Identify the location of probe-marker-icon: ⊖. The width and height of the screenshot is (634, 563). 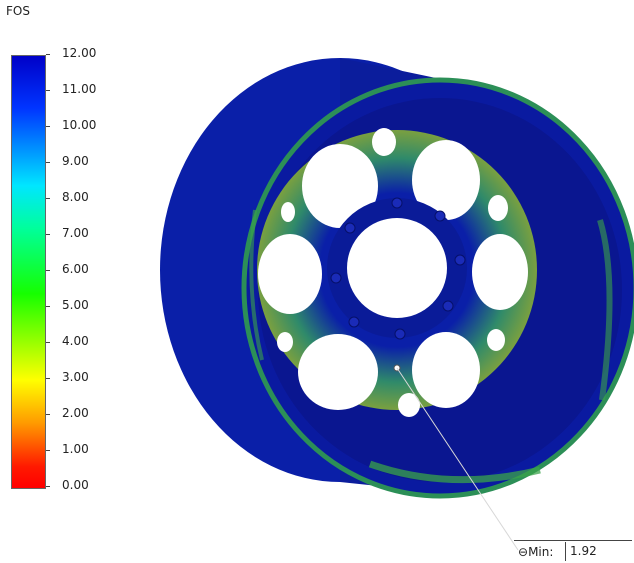
(523, 552).